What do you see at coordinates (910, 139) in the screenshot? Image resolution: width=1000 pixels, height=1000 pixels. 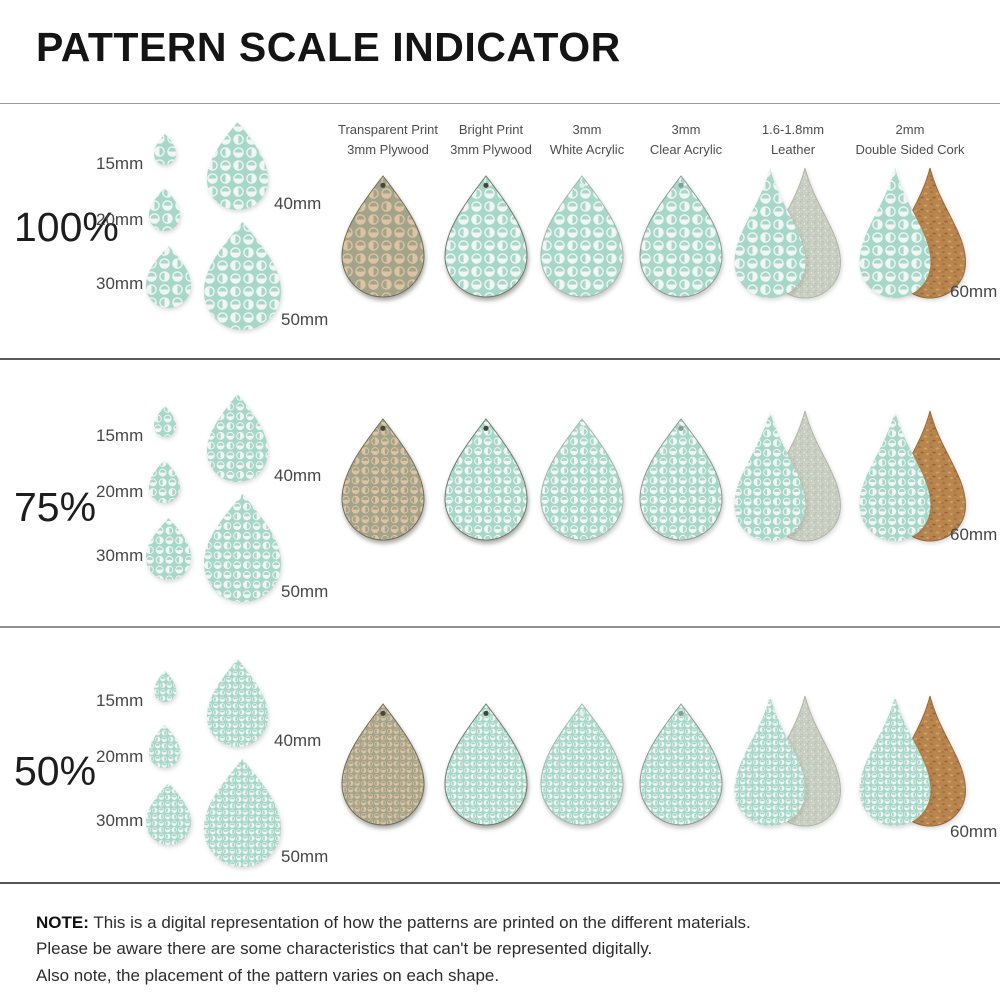 I see `material-header-cork: 2mm Double Sided Cork` at bounding box center [910, 139].